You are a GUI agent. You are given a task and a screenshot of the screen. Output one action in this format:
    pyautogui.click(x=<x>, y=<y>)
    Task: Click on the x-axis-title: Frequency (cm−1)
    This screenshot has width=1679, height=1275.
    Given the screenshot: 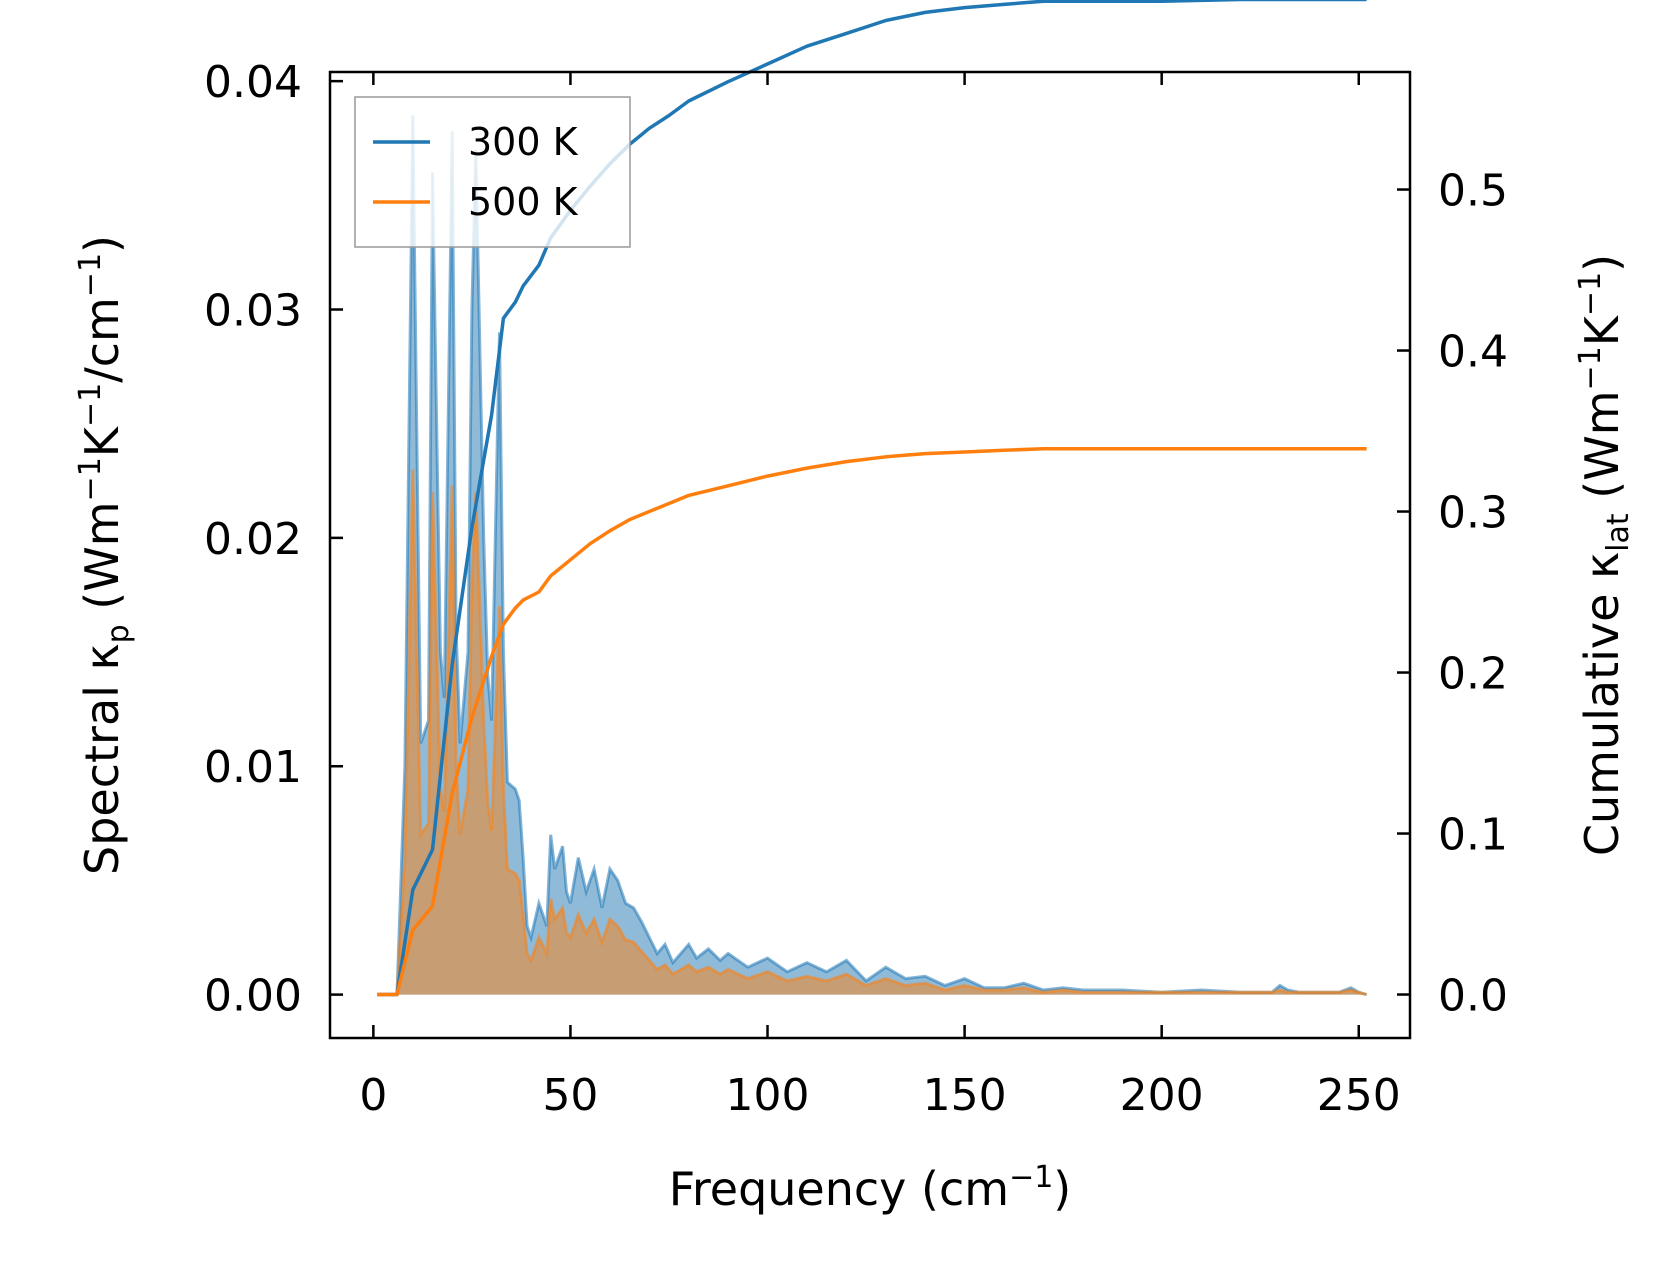 What is the action you would take?
    pyautogui.click(x=870, y=1188)
    